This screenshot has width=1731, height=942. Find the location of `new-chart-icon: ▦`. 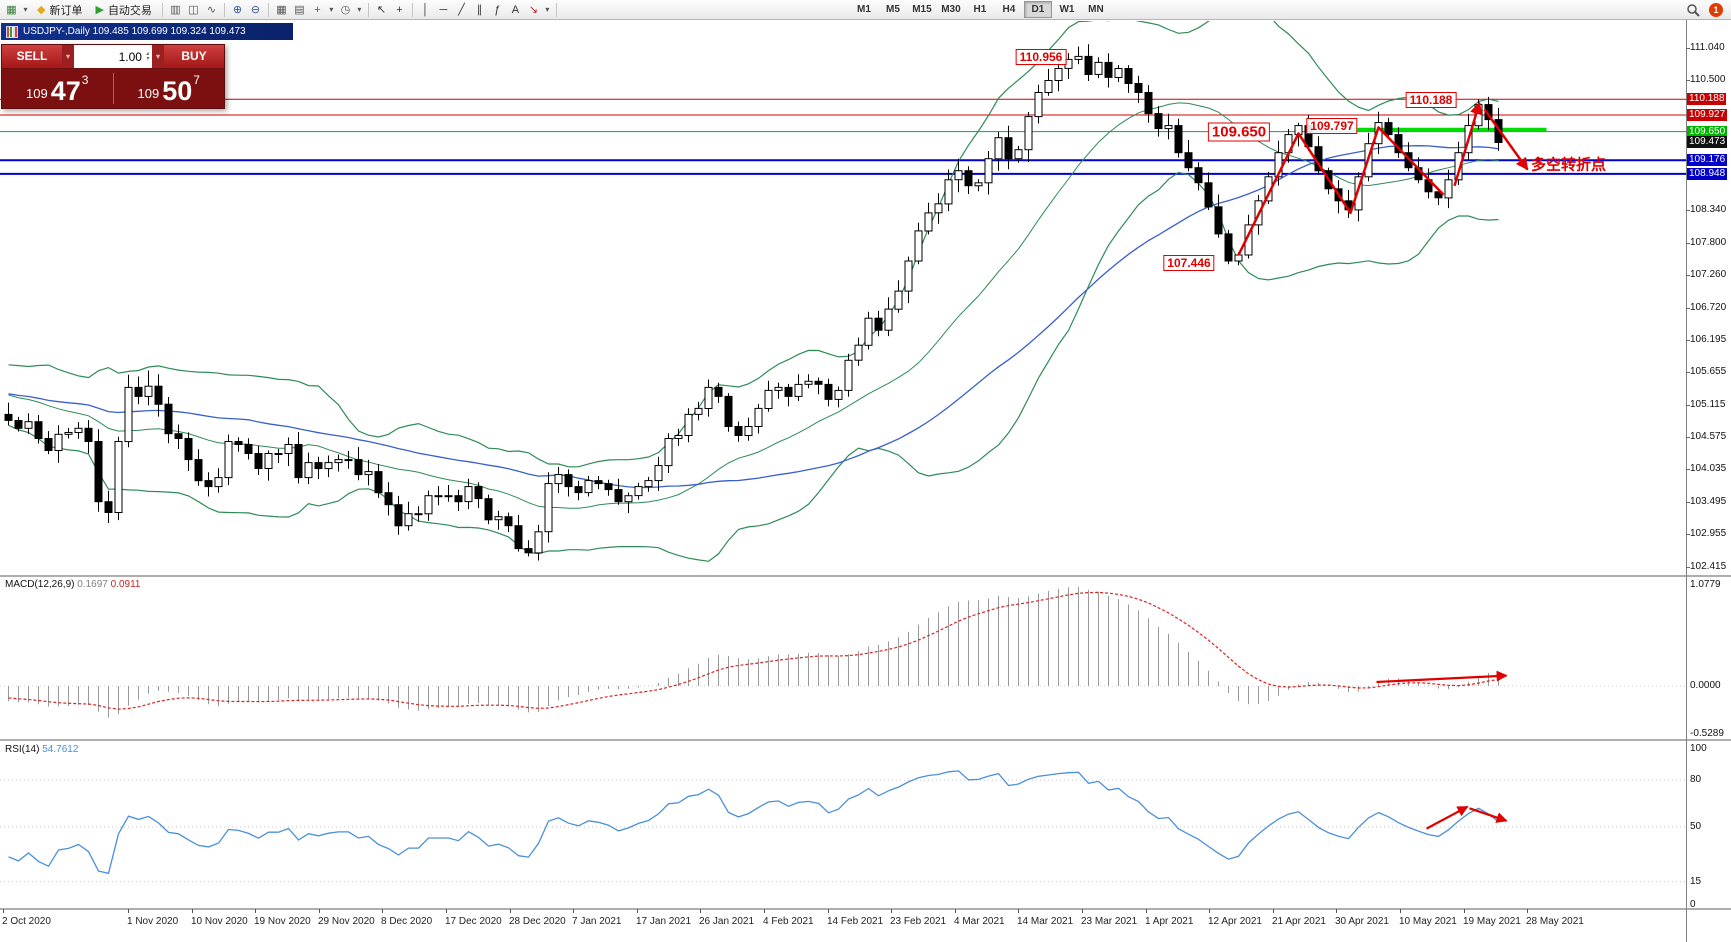

new-chart-icon: ▦ is located at coordinates (11, 9).